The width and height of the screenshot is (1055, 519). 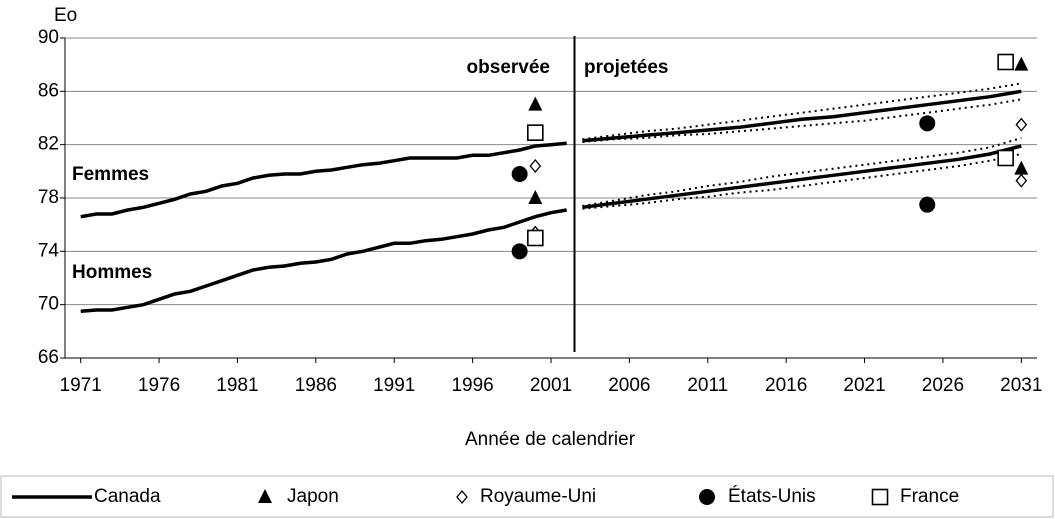 What do you see at coordinates (110, 174) in the screenshot?
I see `annotation: Femmes` at bounding box center [110, 174].